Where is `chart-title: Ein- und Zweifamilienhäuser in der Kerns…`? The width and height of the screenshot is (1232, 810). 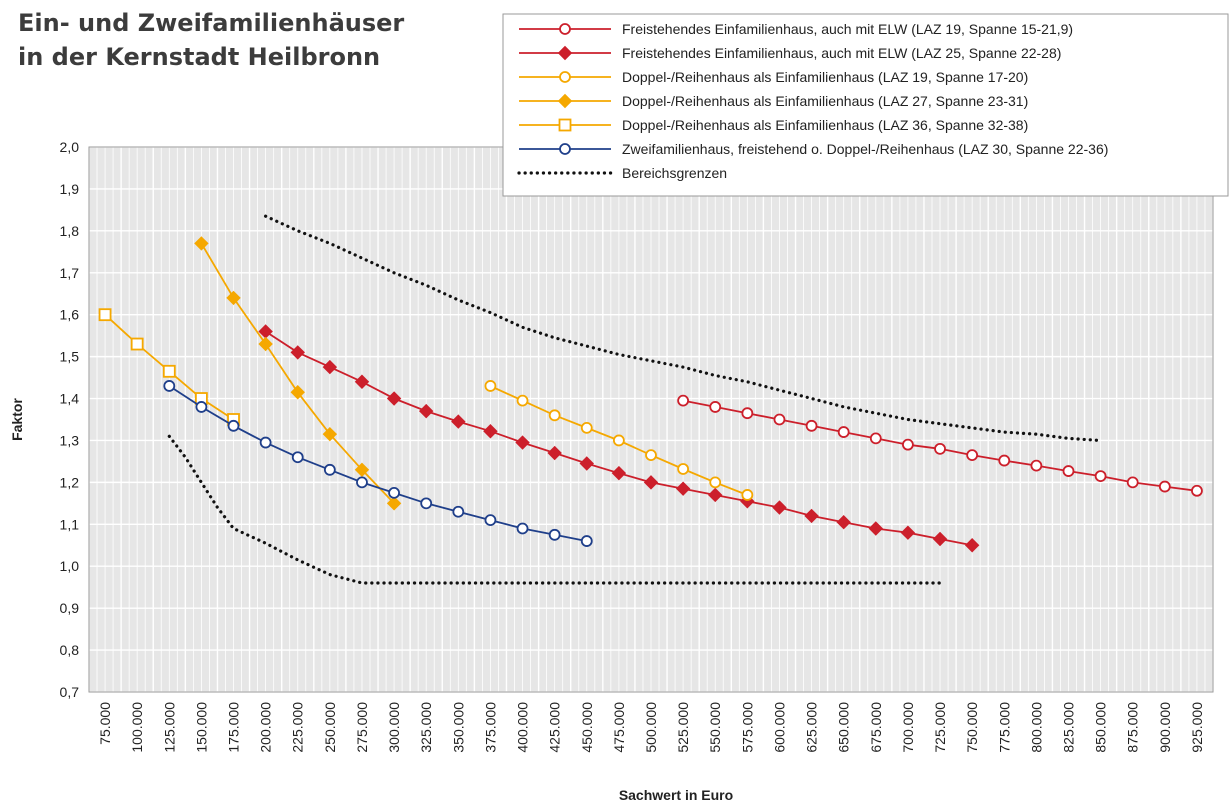
chart-title: Ein- und Zweifamilienhäuser in der Kerns… is located at coordinates (211, 40).